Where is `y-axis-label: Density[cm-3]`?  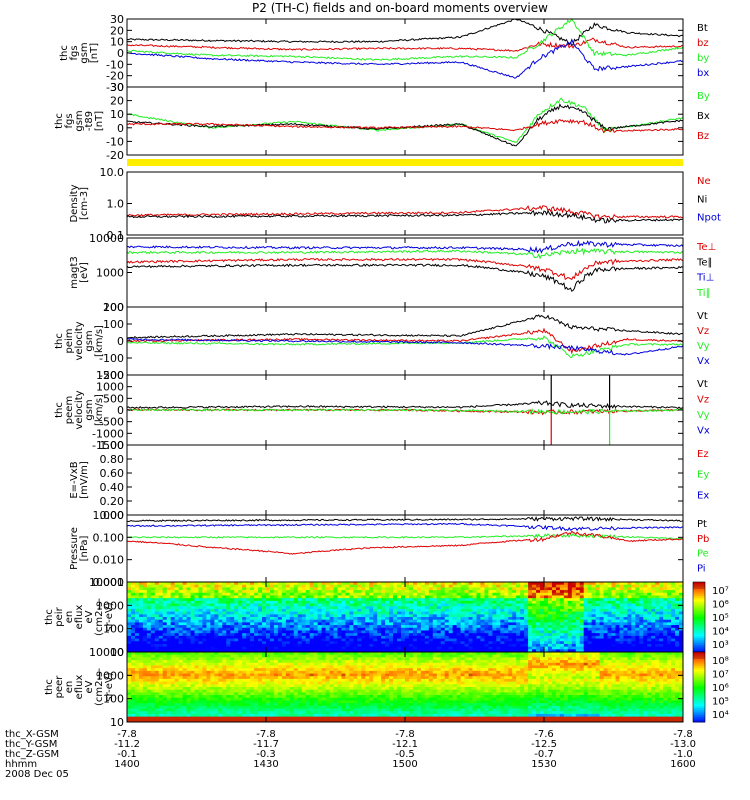 y-axis-label: Density[cm-3] is located at coordinates (79, 203).